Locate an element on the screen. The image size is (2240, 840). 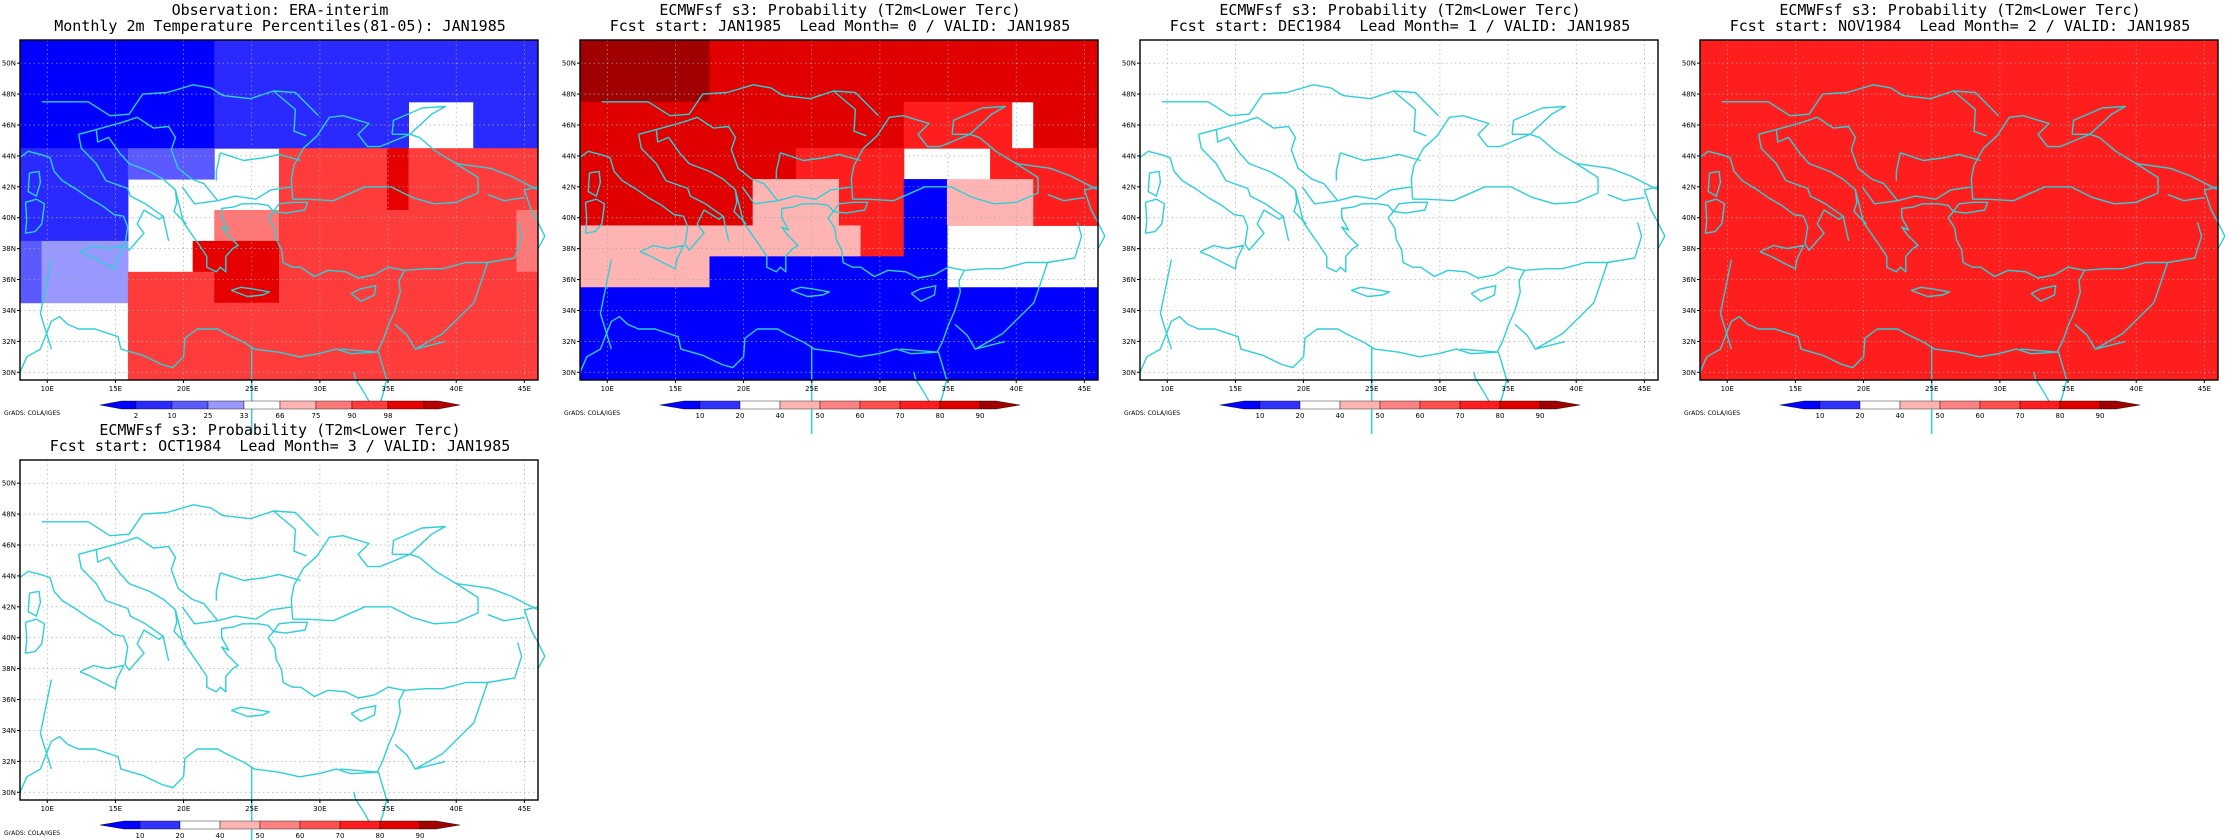
x-tick-label: 15E is located at coordinates (115, 389).